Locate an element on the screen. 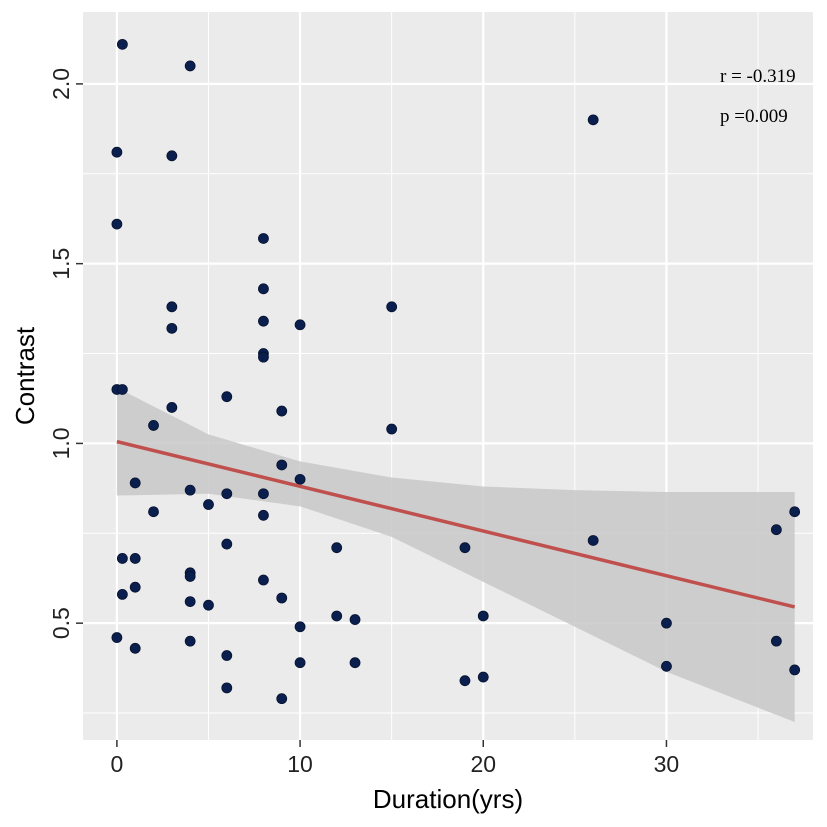  annotation-r: r = -0.319 is located at coordinates (758, 76).